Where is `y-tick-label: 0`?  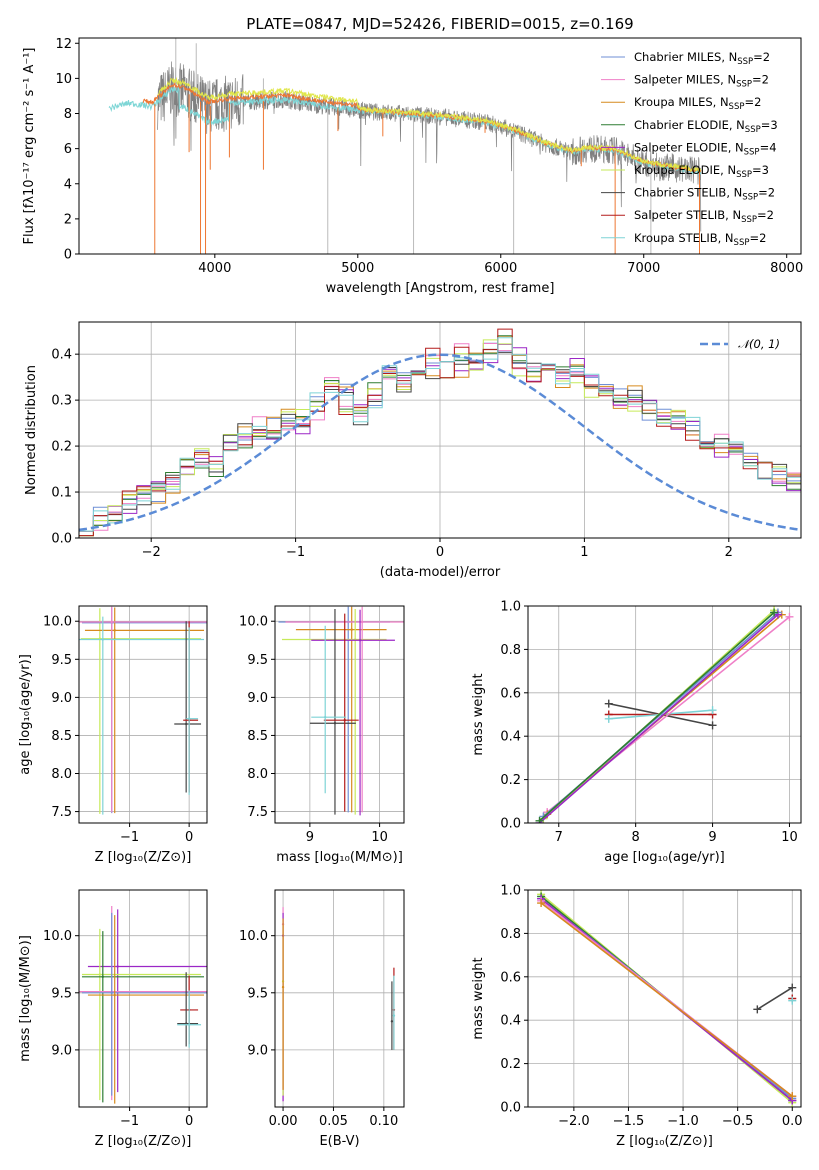 y-tick-label: 0 is located at coordinates (68, 255).